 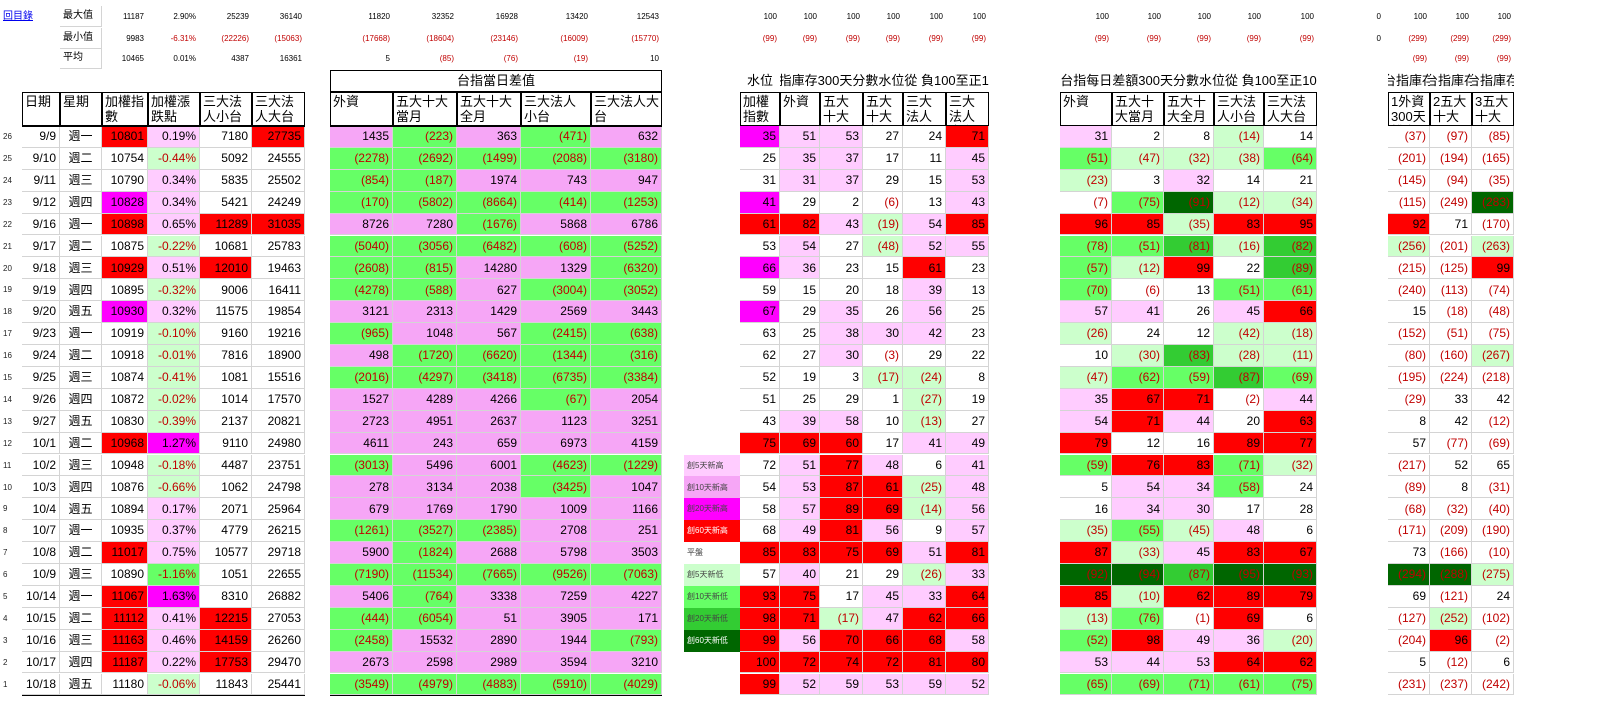 What do you see at coordinates (800, 618) in the screenshot?
I see `water-cell: 71` at bounding box center [800, 618].